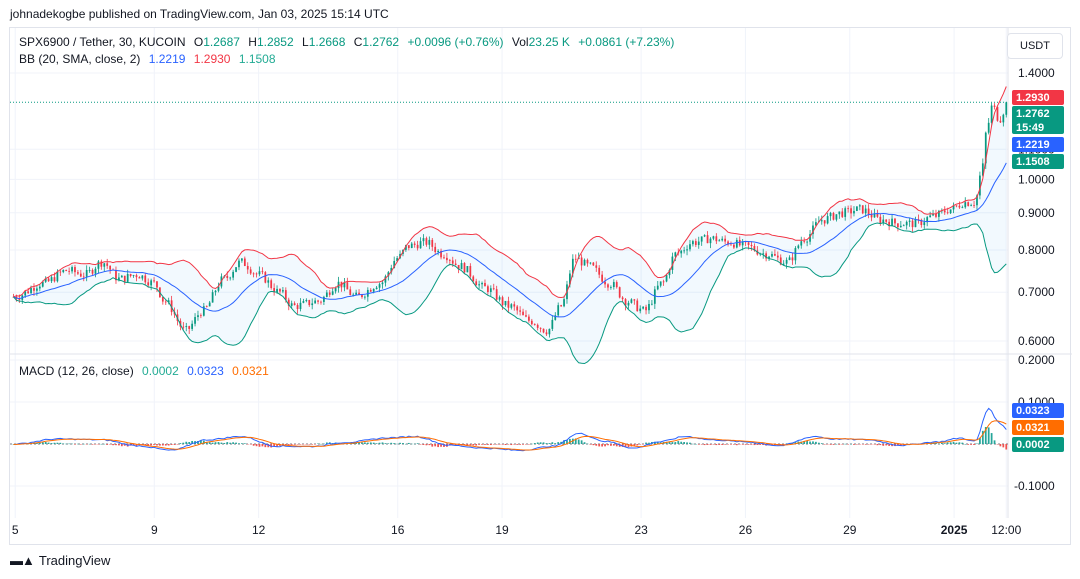 This screenshot has height=579, width=1080. I want to click on tradingview-brand-label: TradingView, so click(74, 560).